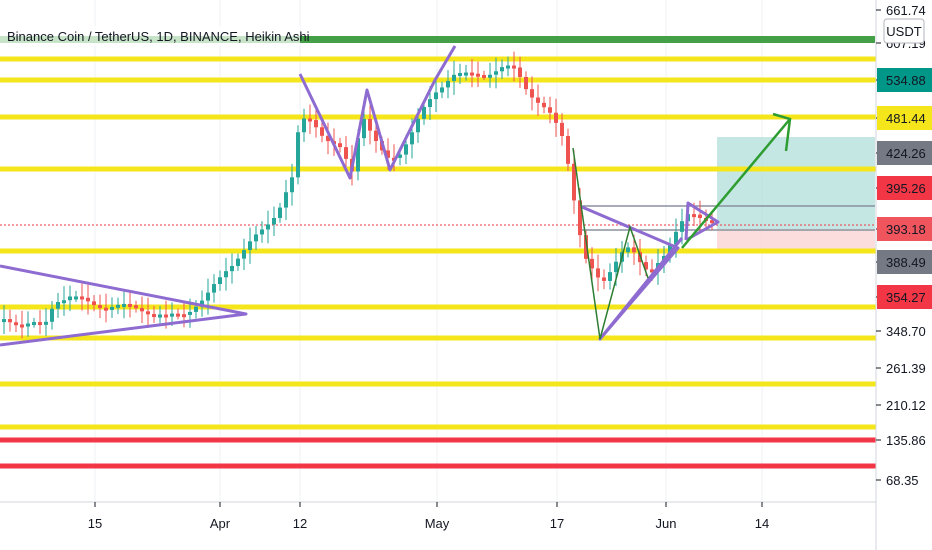  I want to click on green-zigzag, so click(610, 243).